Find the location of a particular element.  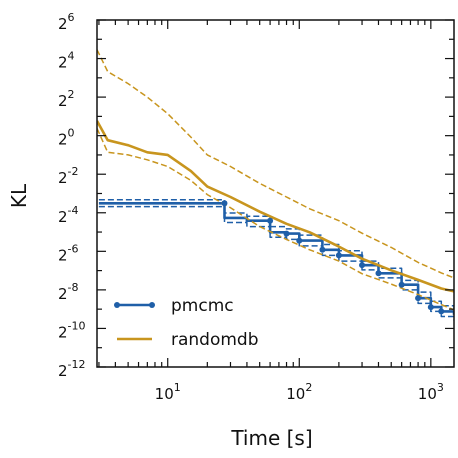

legend-randomdb-label: randomdb is located at coordinates (215, 340).